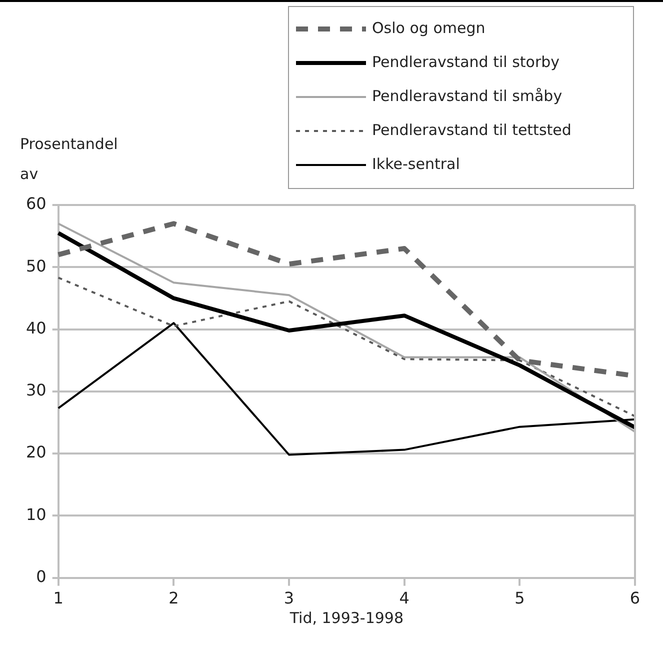 The image size is (663, 653). What do you see at coordinates (416, 163) in the screenshot?
I see `legend-label: Ikke-sentral` at bounding box center [416, 163].